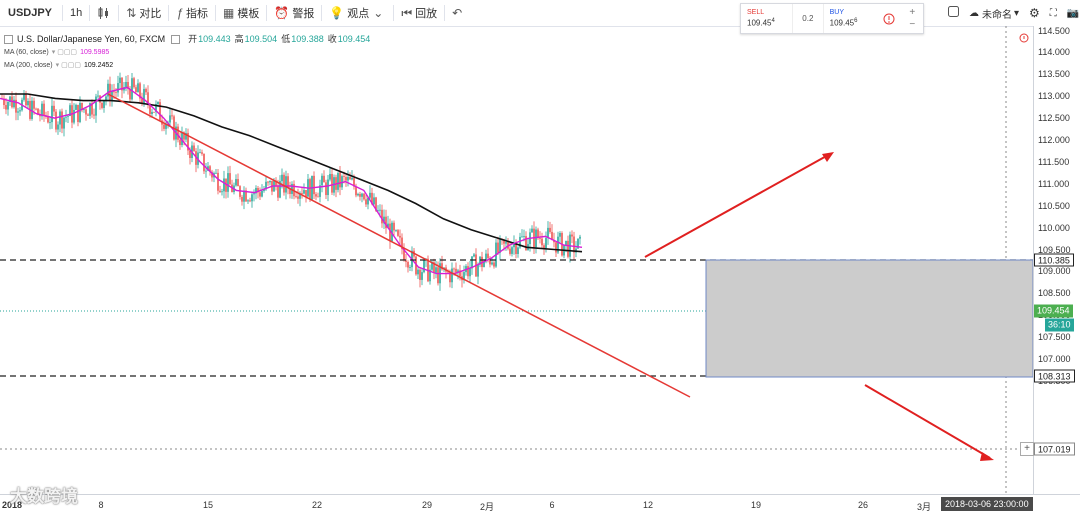 This screenshot has width=1080, height=514. What do you see at coordinates (888, 18) in the screenshot?
I see `trade-info-button` at bounding box center [888, 18].